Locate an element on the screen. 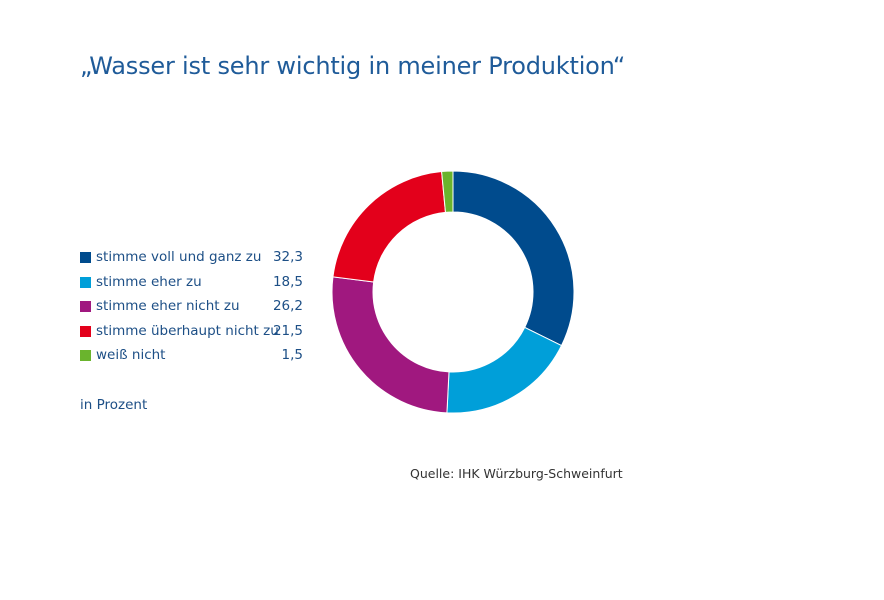 The image size is (884, 600). legend-value: 1,5 is located at coordinates (292, 355).